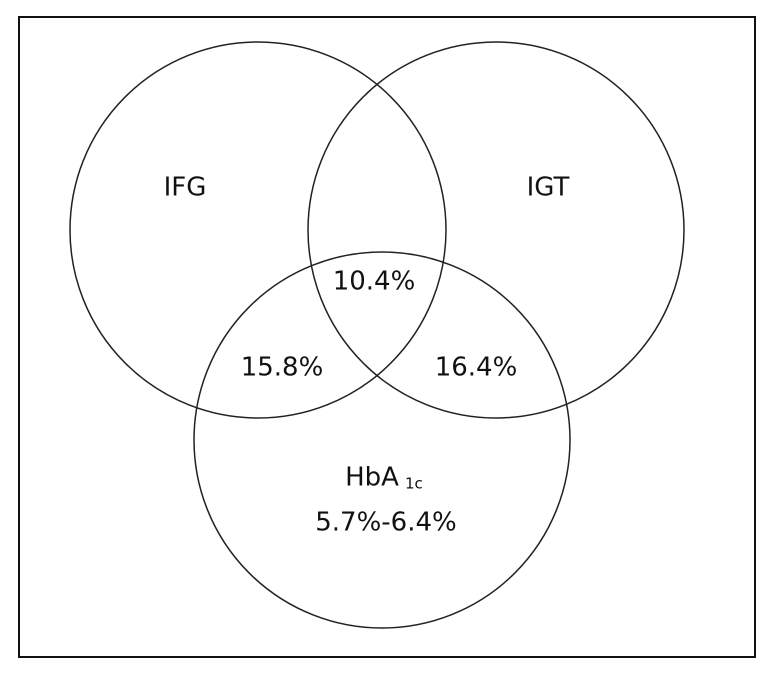  I want to click on set-label: IFG, so click(185, 188).